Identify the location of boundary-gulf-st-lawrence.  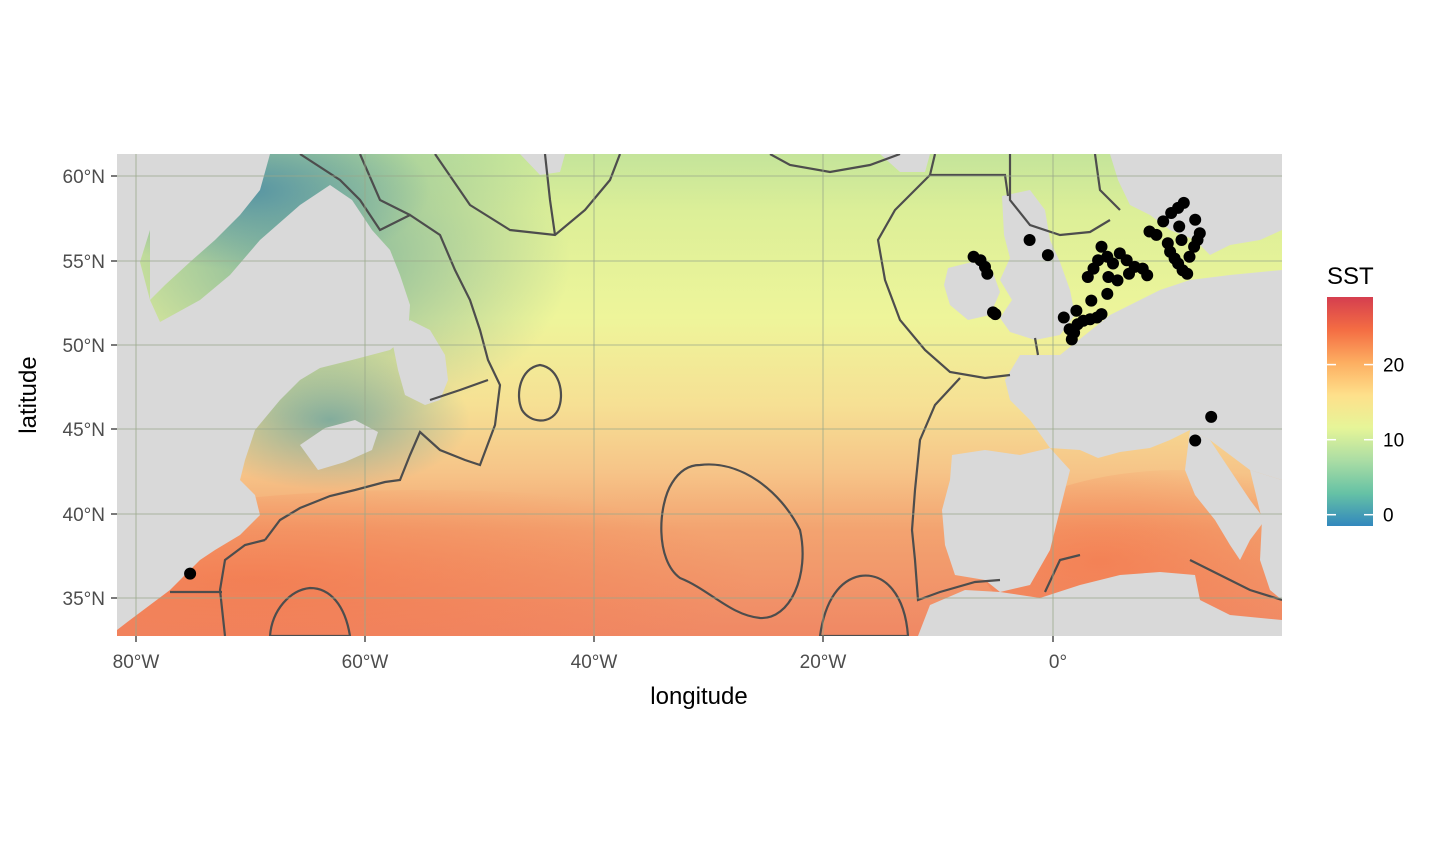
(459, 390).